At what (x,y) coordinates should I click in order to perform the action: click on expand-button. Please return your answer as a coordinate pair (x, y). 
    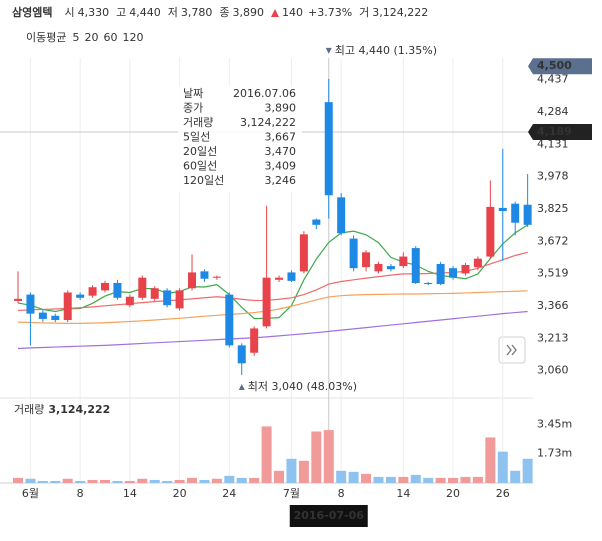
    Looking at the image, I should click on (512, 350).